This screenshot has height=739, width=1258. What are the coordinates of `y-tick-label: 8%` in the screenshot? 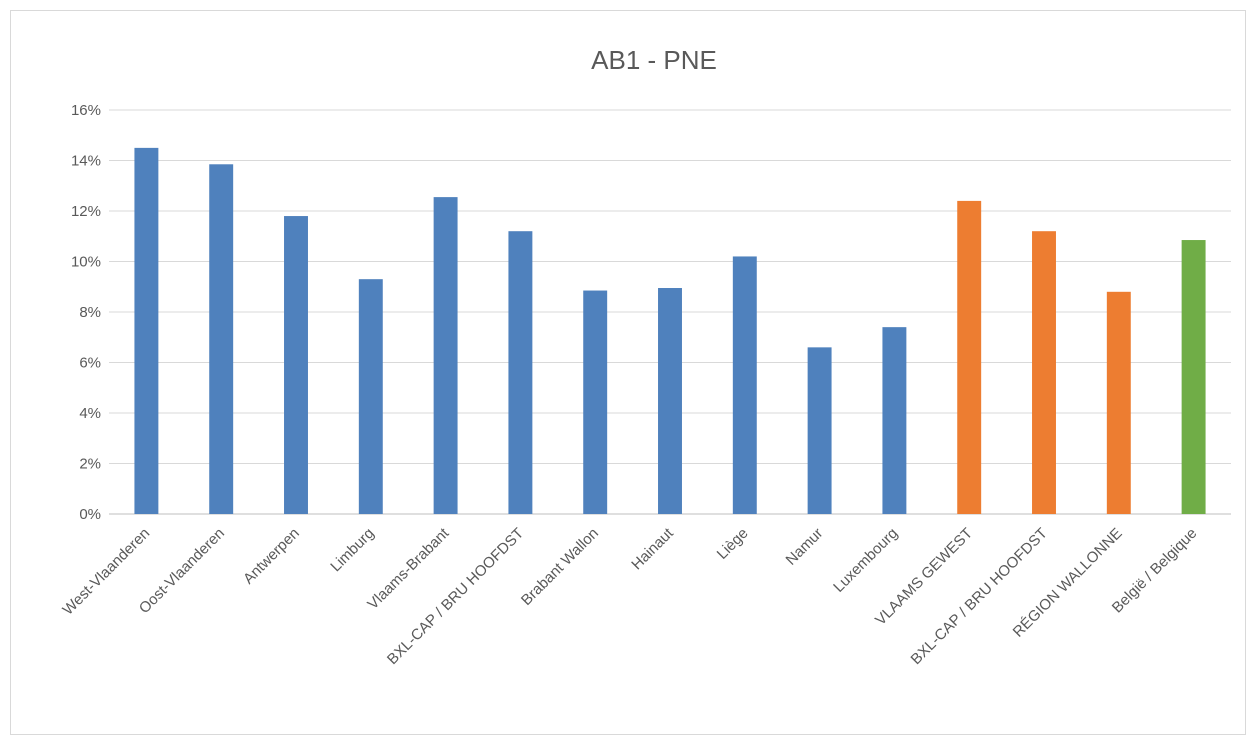 It's located at (90, 312).